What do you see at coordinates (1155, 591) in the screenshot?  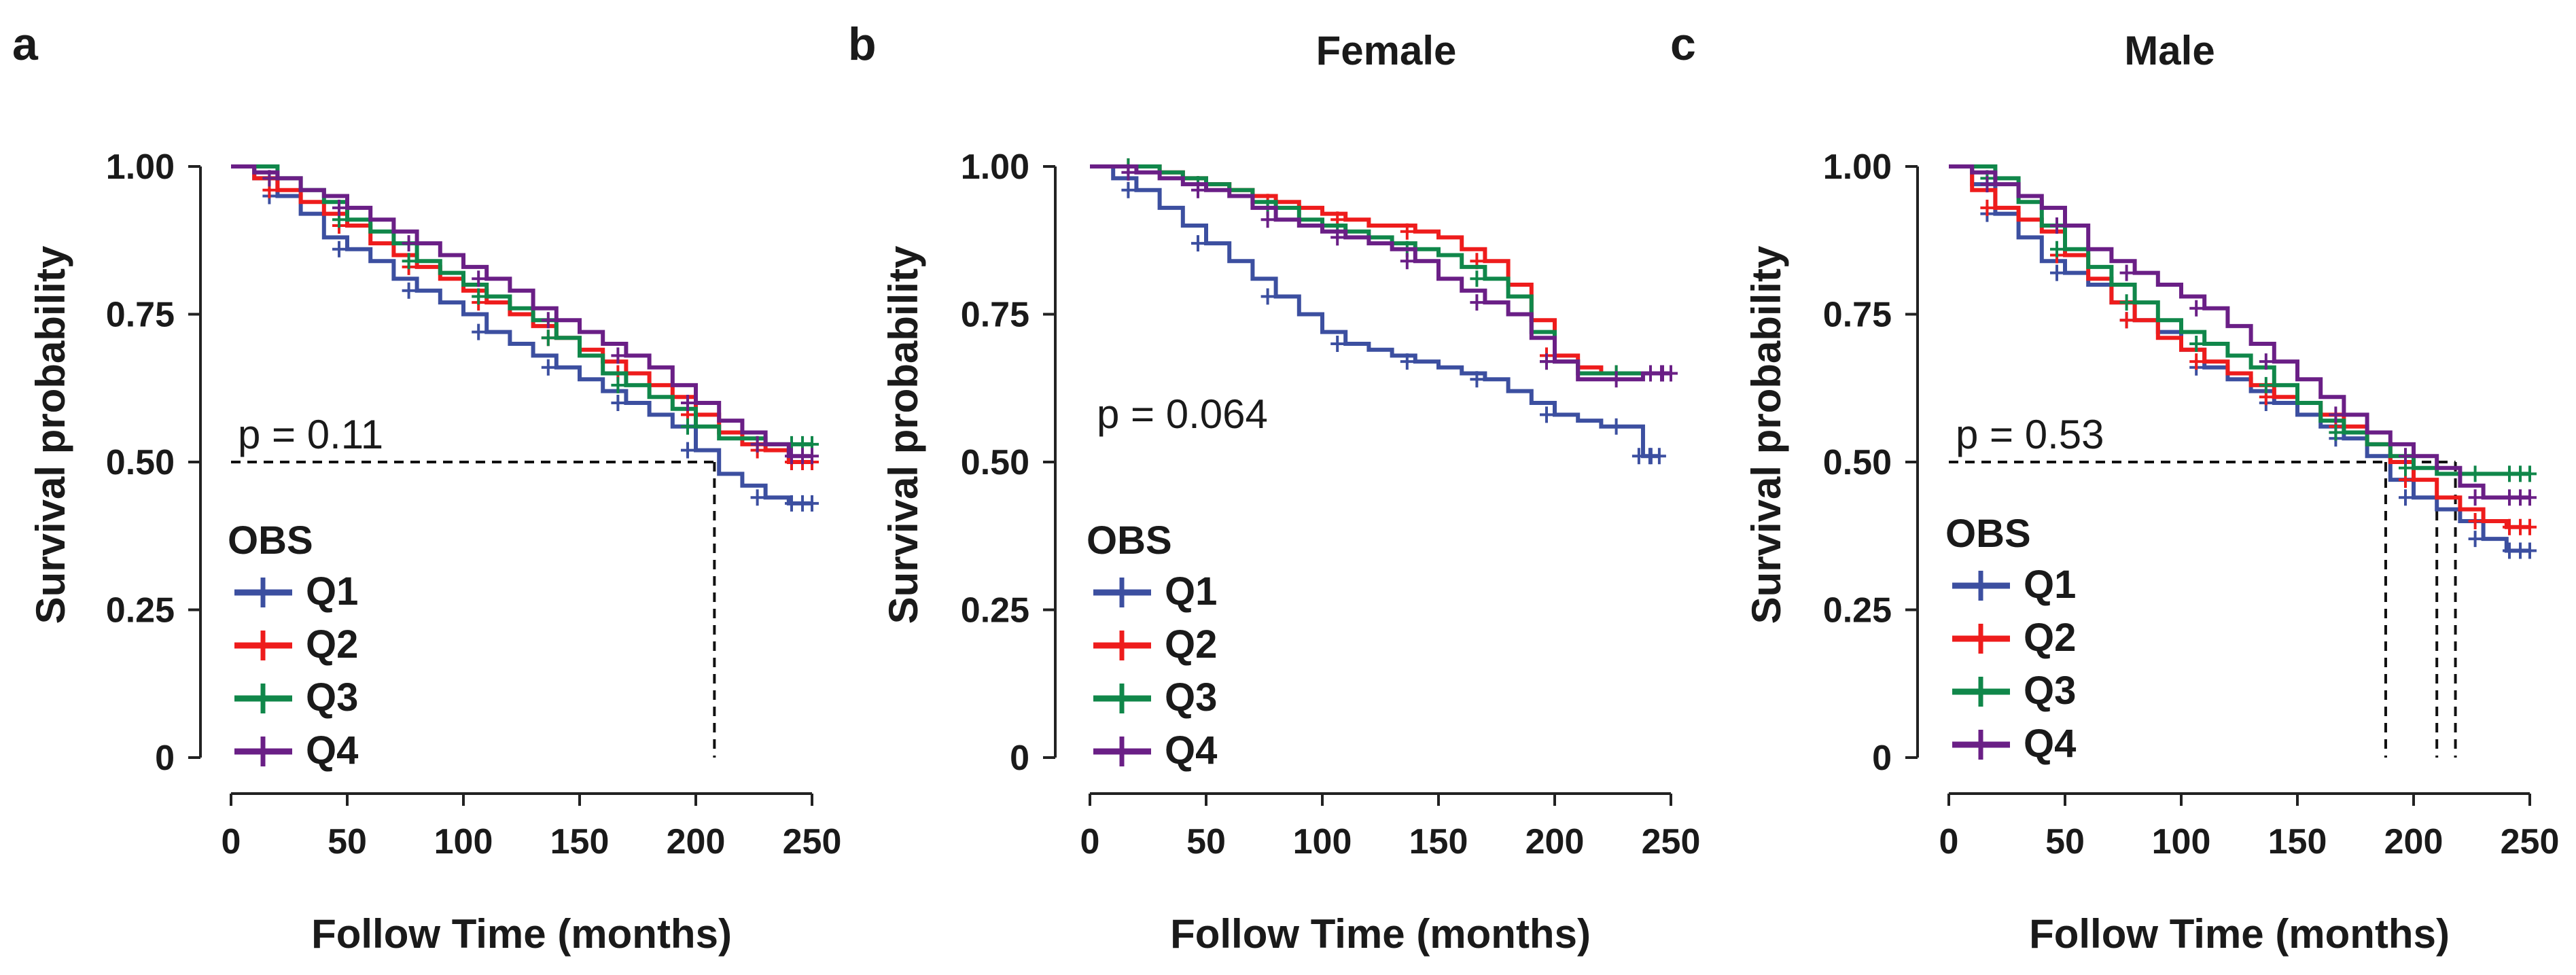 I see `legend-item-Q1: Q1` at bounding box center [1155, 591].